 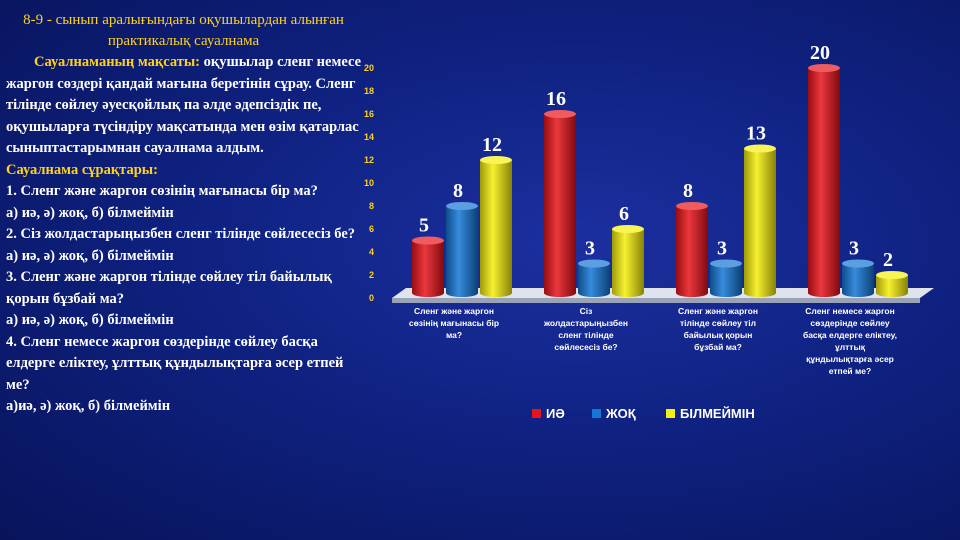 What do you see at coordinates (492, 145) in the screenshot?
I see `data-label: 12` at bounding box center [492, 145].